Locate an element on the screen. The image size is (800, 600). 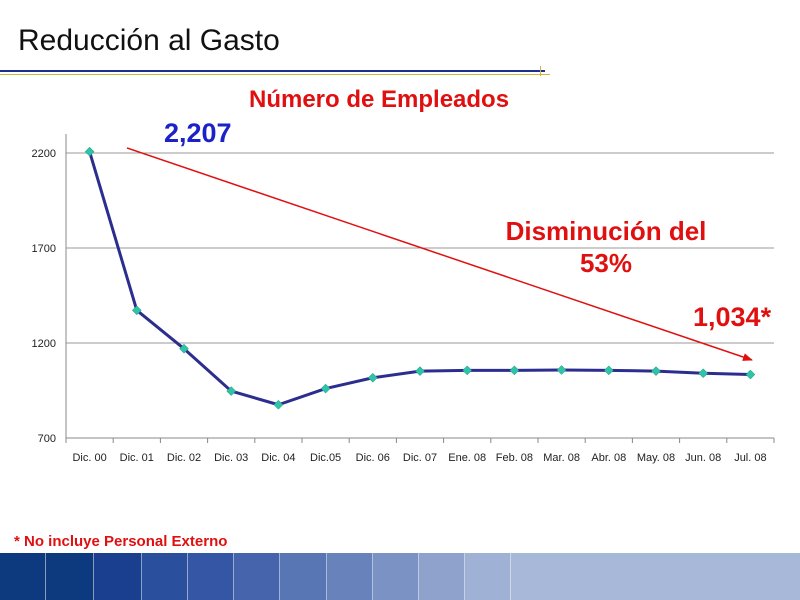
footnote: * No incluye Personal Externo is located at coordinates (121, 541).